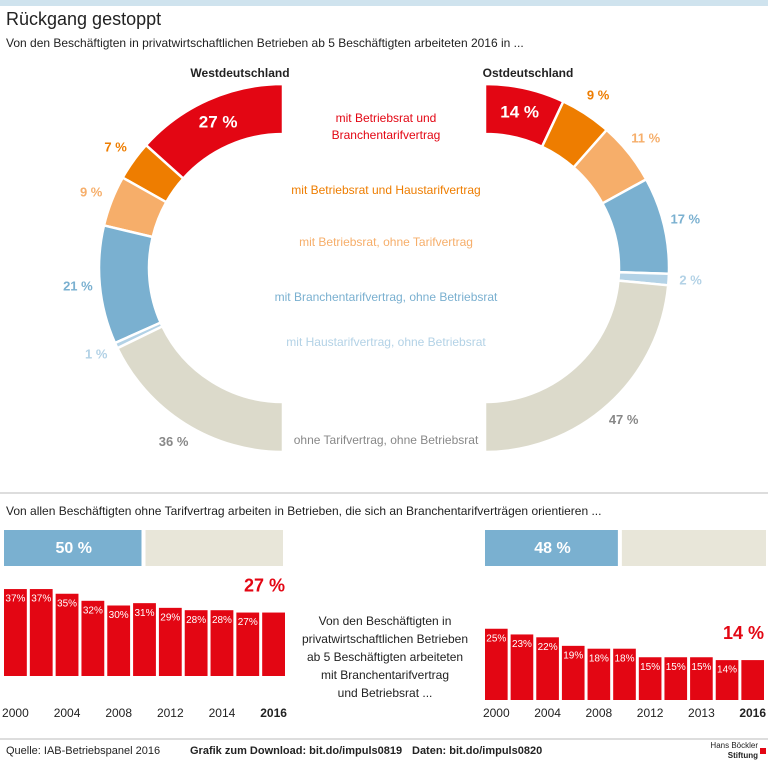 Image resolution: width=768 pixels, height=762 pixels. What do you see at coordinates (496, 638) in the screenshot?
I see `value-label: 25%` at bounding box center [496, 638].